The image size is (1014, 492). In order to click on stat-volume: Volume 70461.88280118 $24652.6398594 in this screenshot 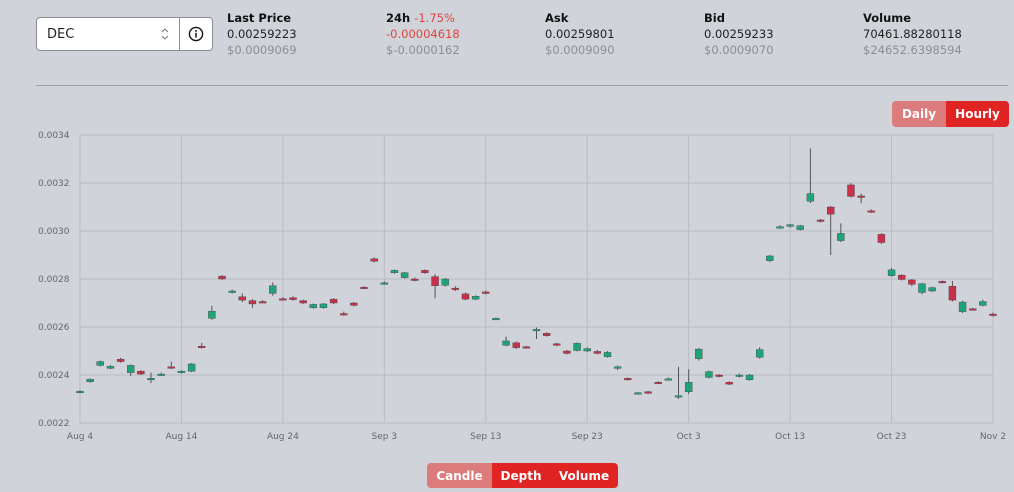, I will do `click(912, 34)`.